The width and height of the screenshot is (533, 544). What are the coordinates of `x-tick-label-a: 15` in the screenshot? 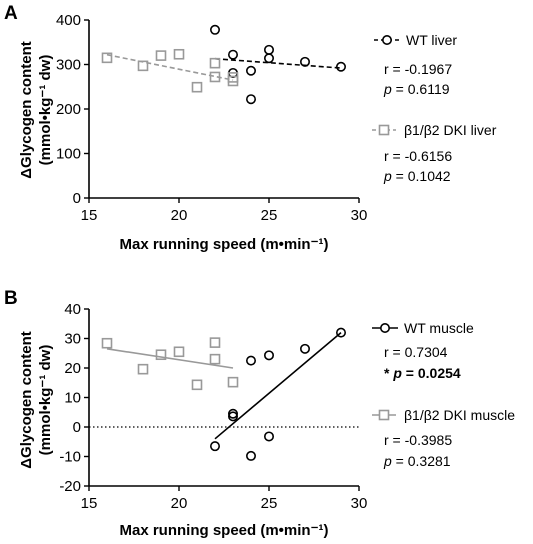 It's located at (89, 215).